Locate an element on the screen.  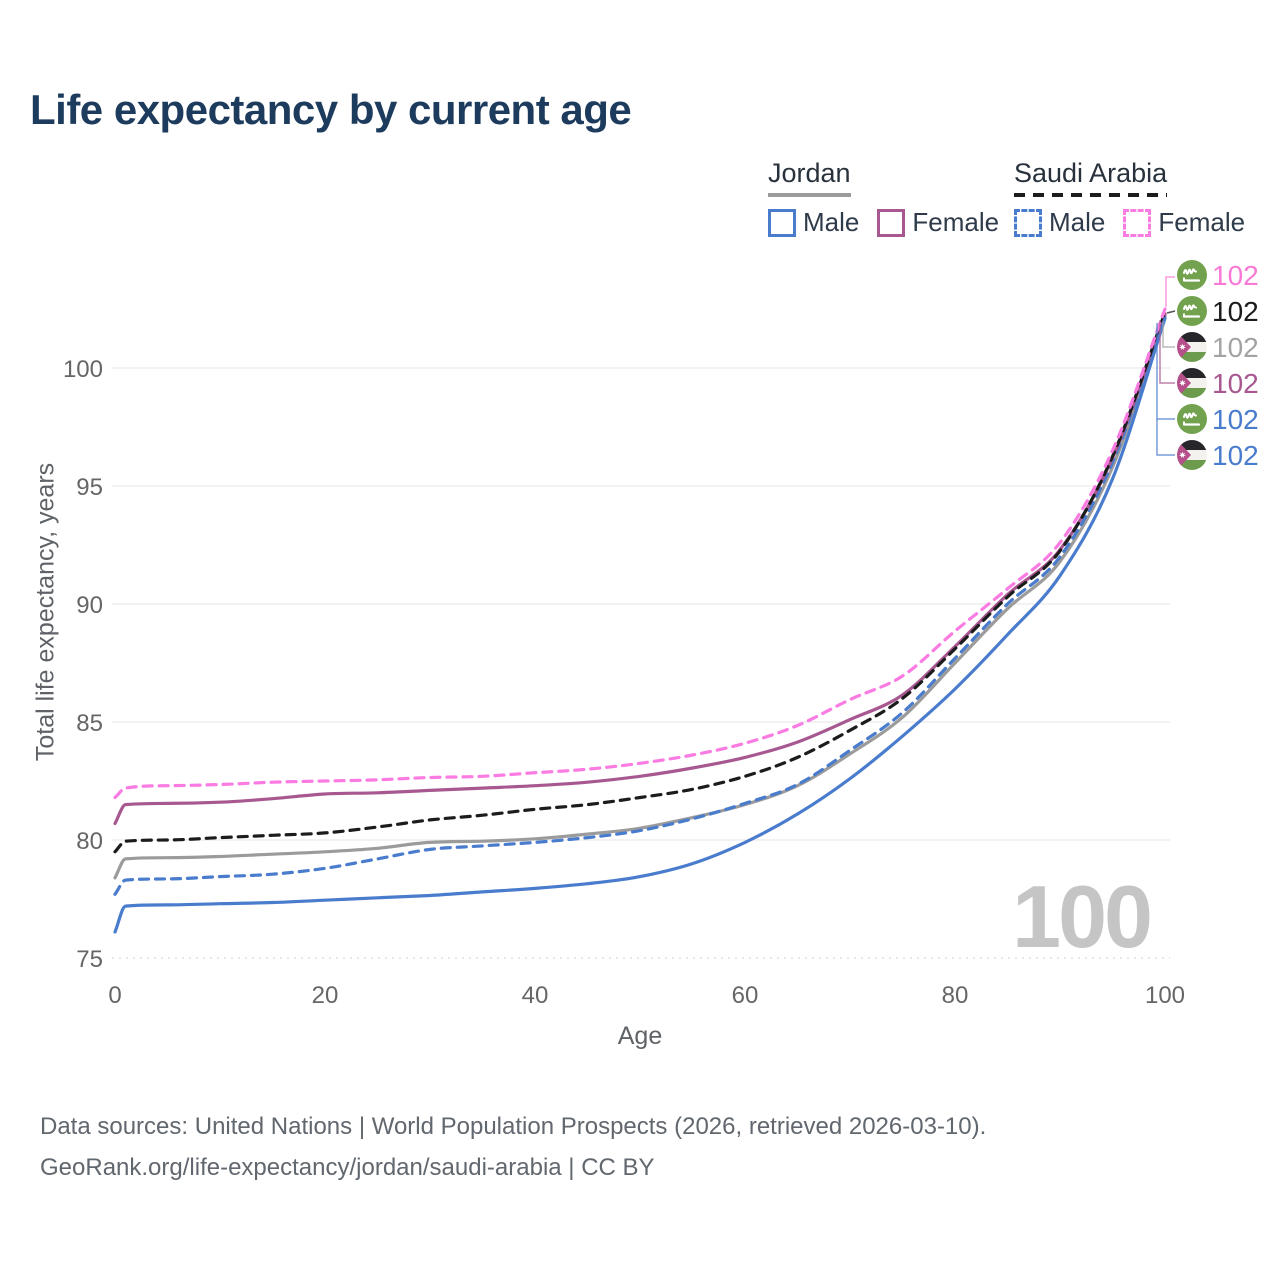
x-tick-label: 20 is located at coordinates (325, 995).